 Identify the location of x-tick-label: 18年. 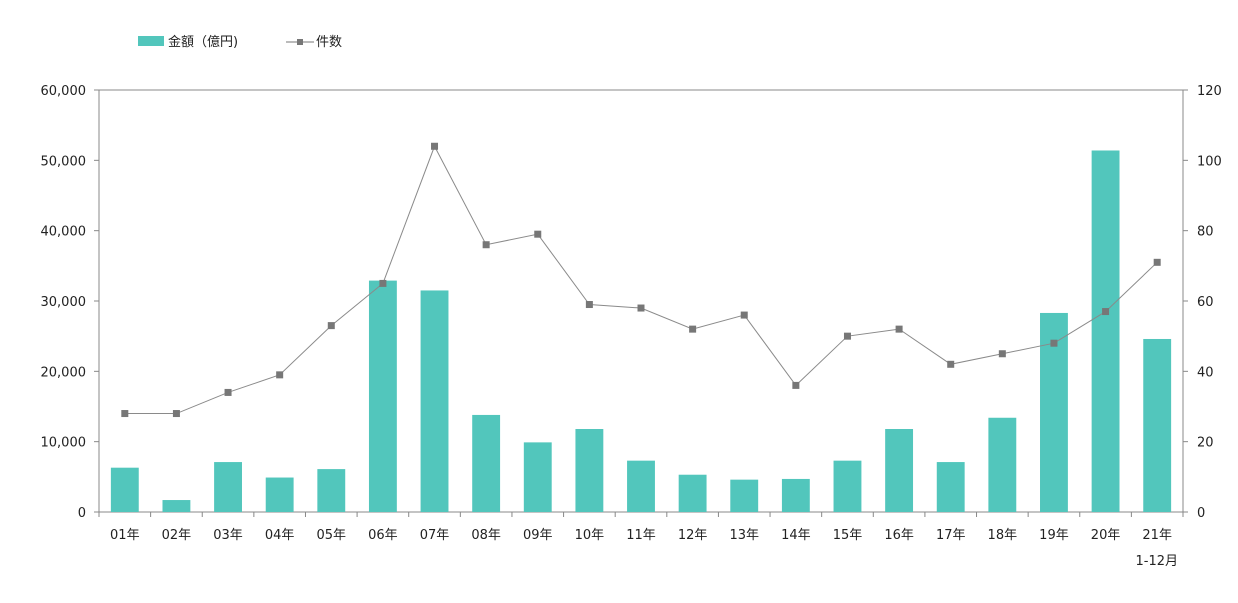
(1003, 535).